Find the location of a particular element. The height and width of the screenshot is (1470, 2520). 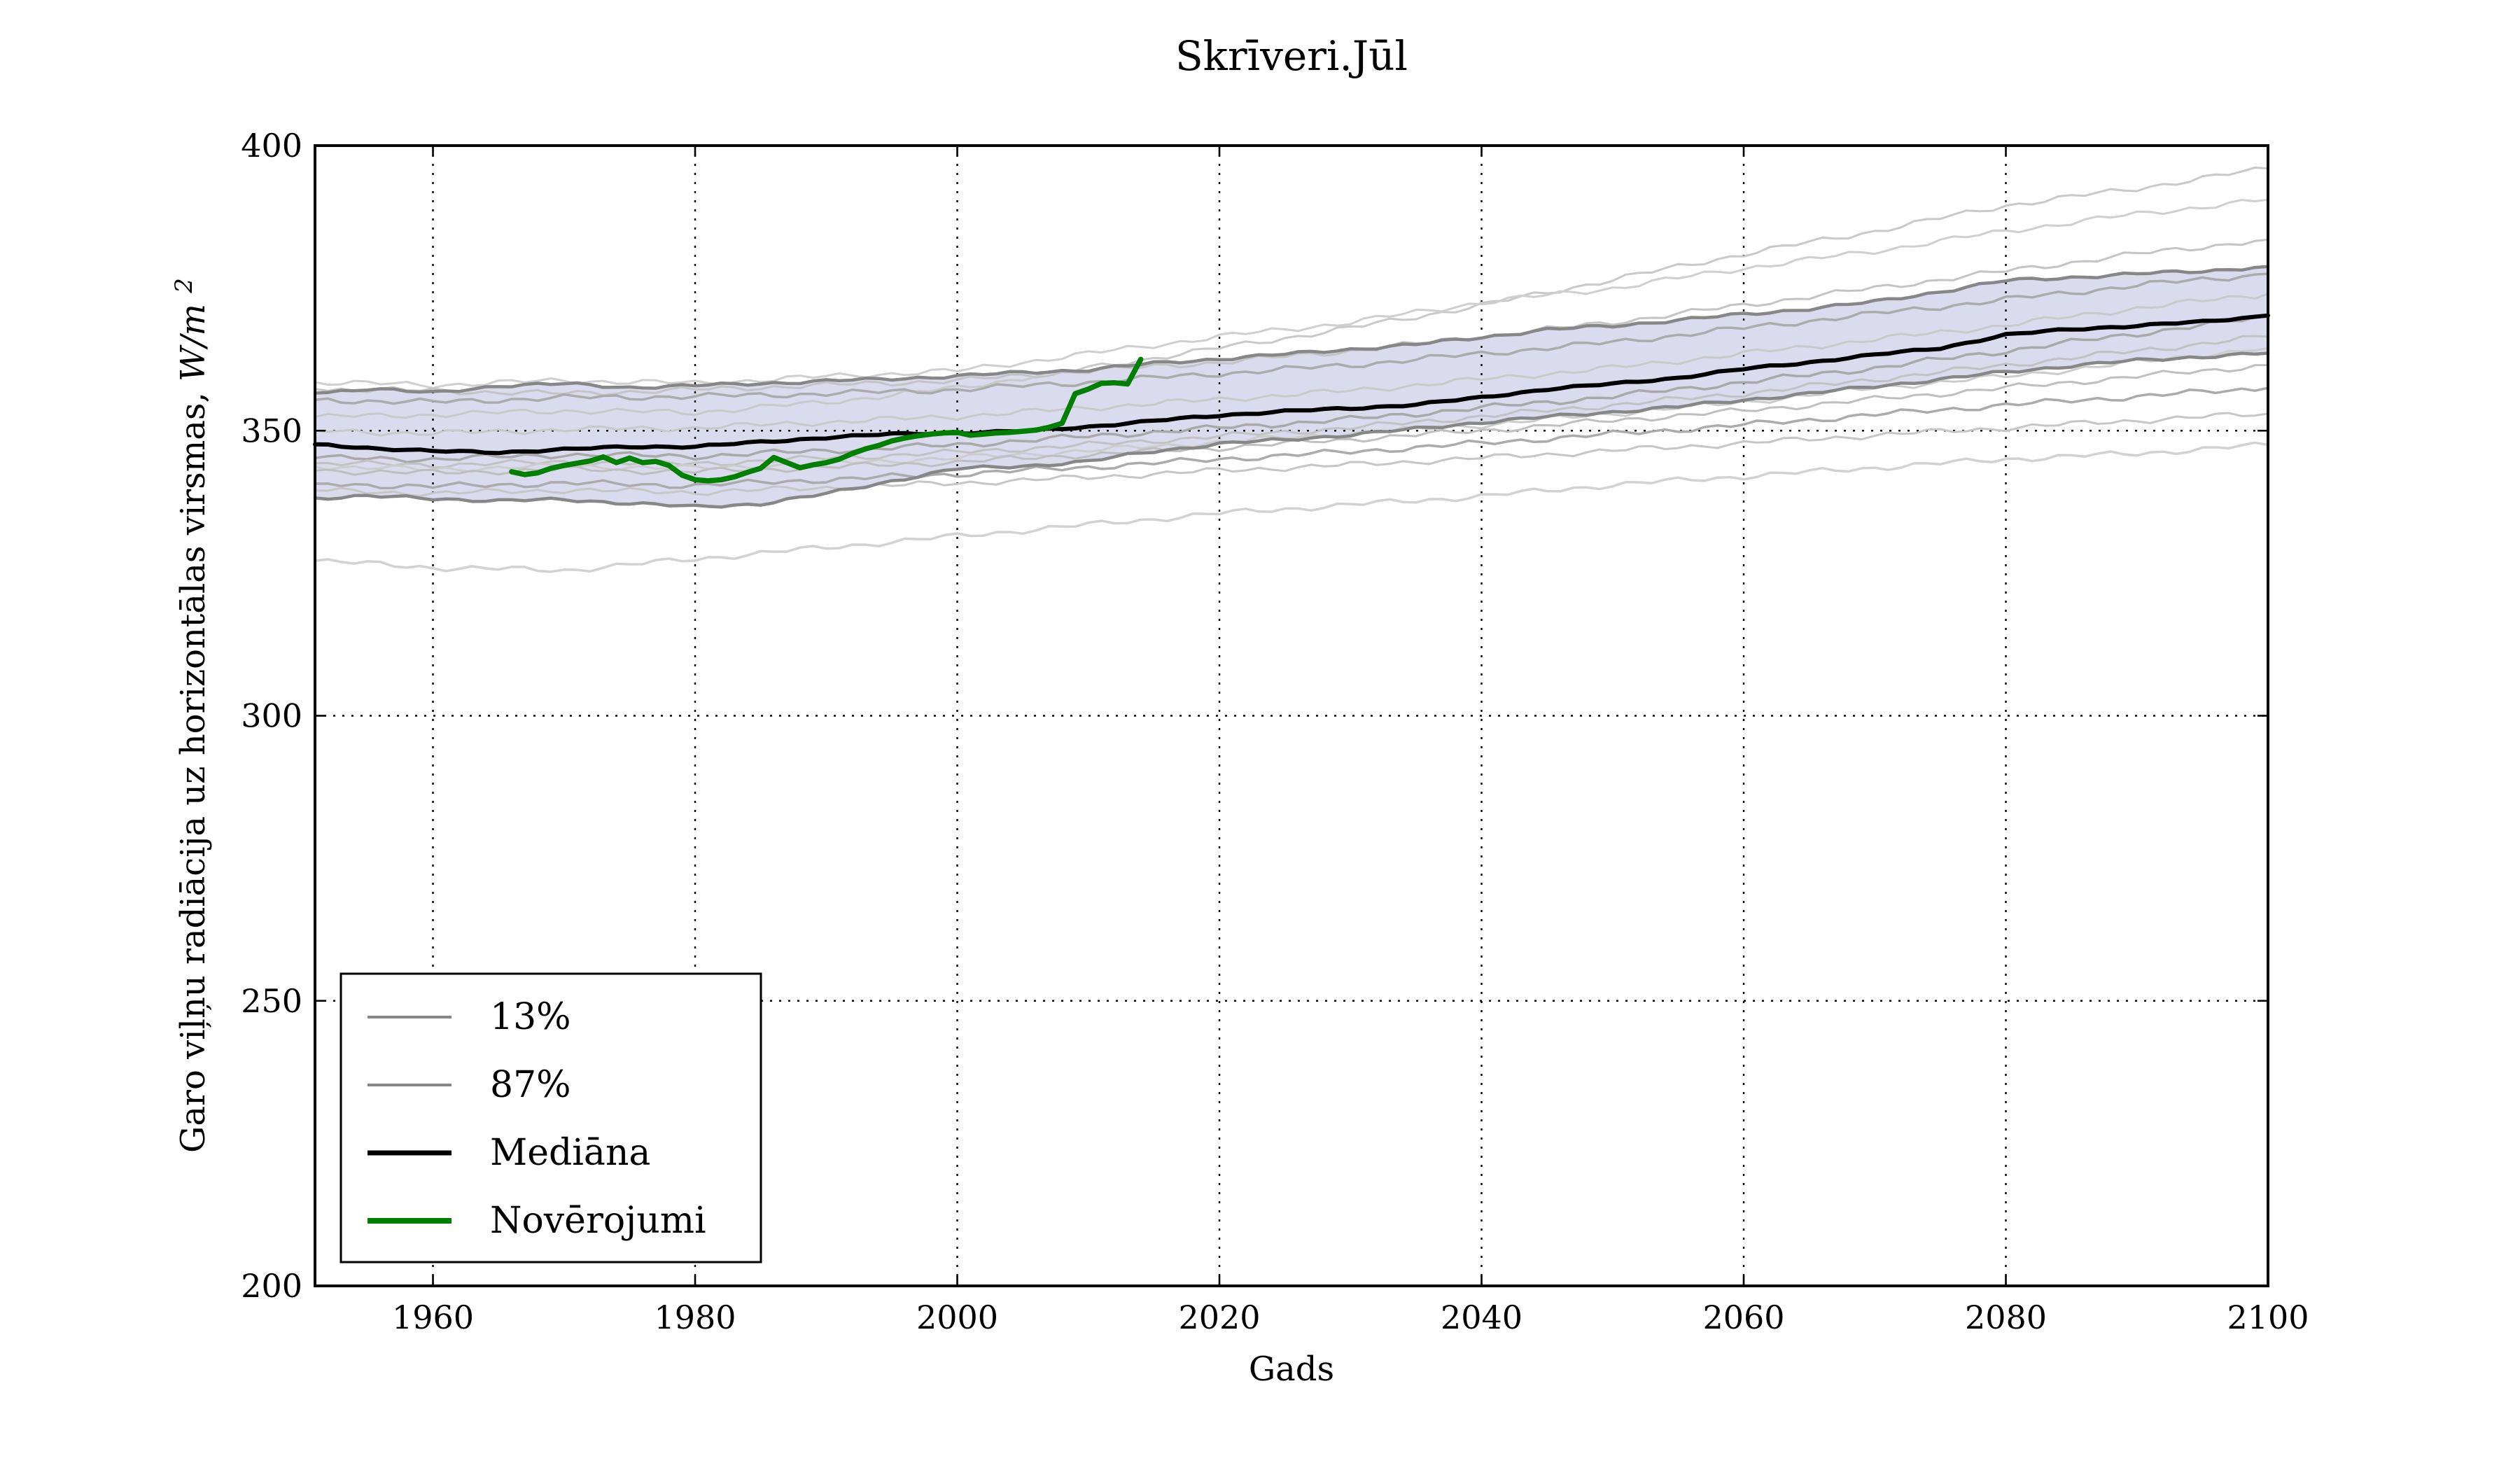

y-tick-label: 300 is located at coordinates (271, 716).